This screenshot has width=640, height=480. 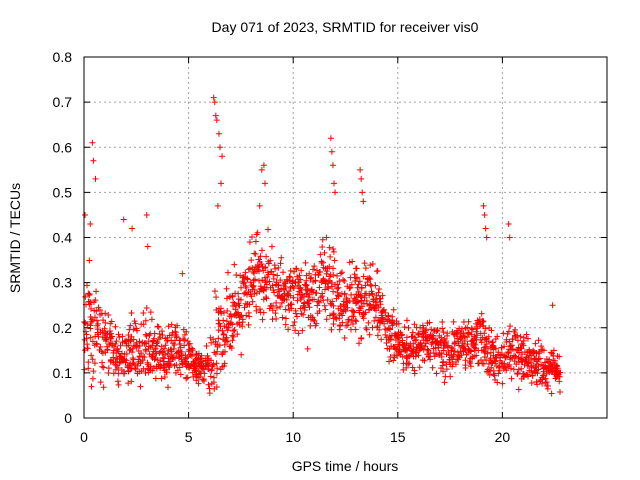 I want to click on x-tick-label: 0, so click(x=84, y=437).